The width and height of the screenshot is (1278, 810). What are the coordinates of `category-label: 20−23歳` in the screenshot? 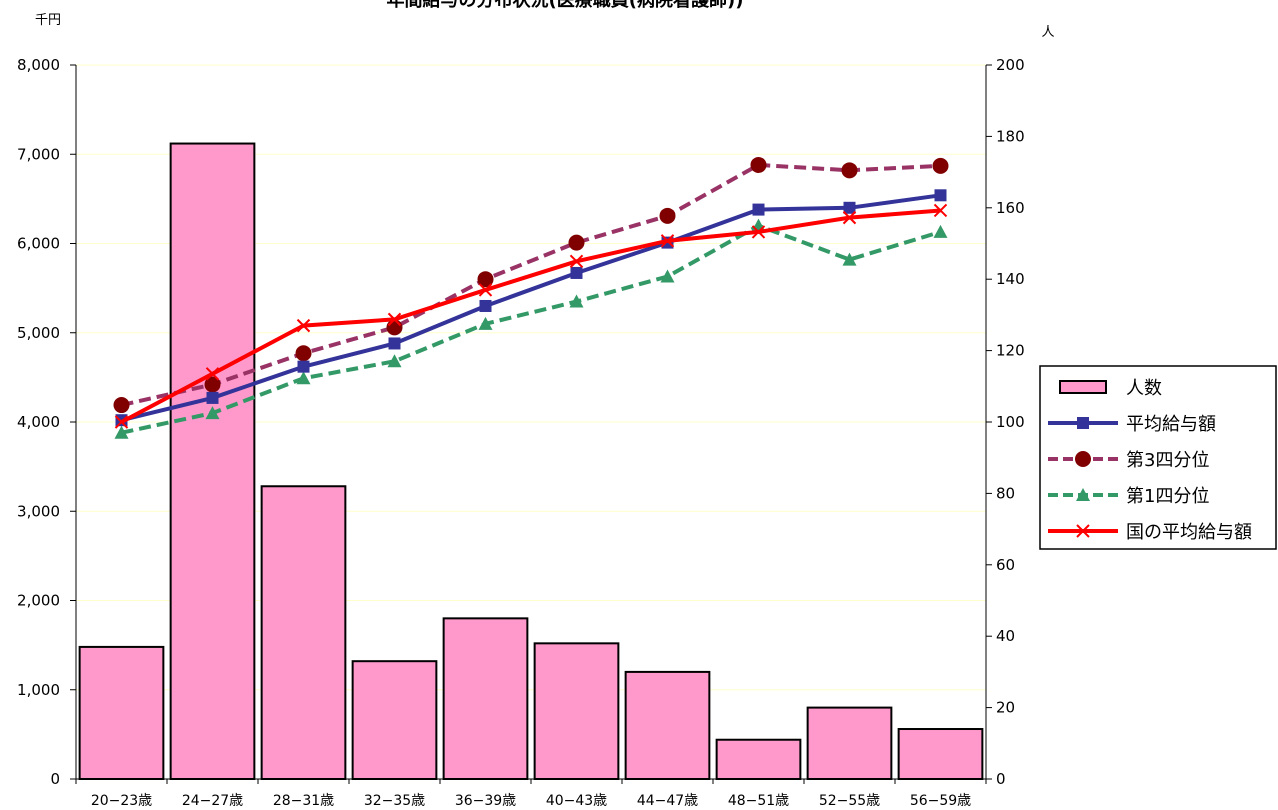 It's located at (121, 801).